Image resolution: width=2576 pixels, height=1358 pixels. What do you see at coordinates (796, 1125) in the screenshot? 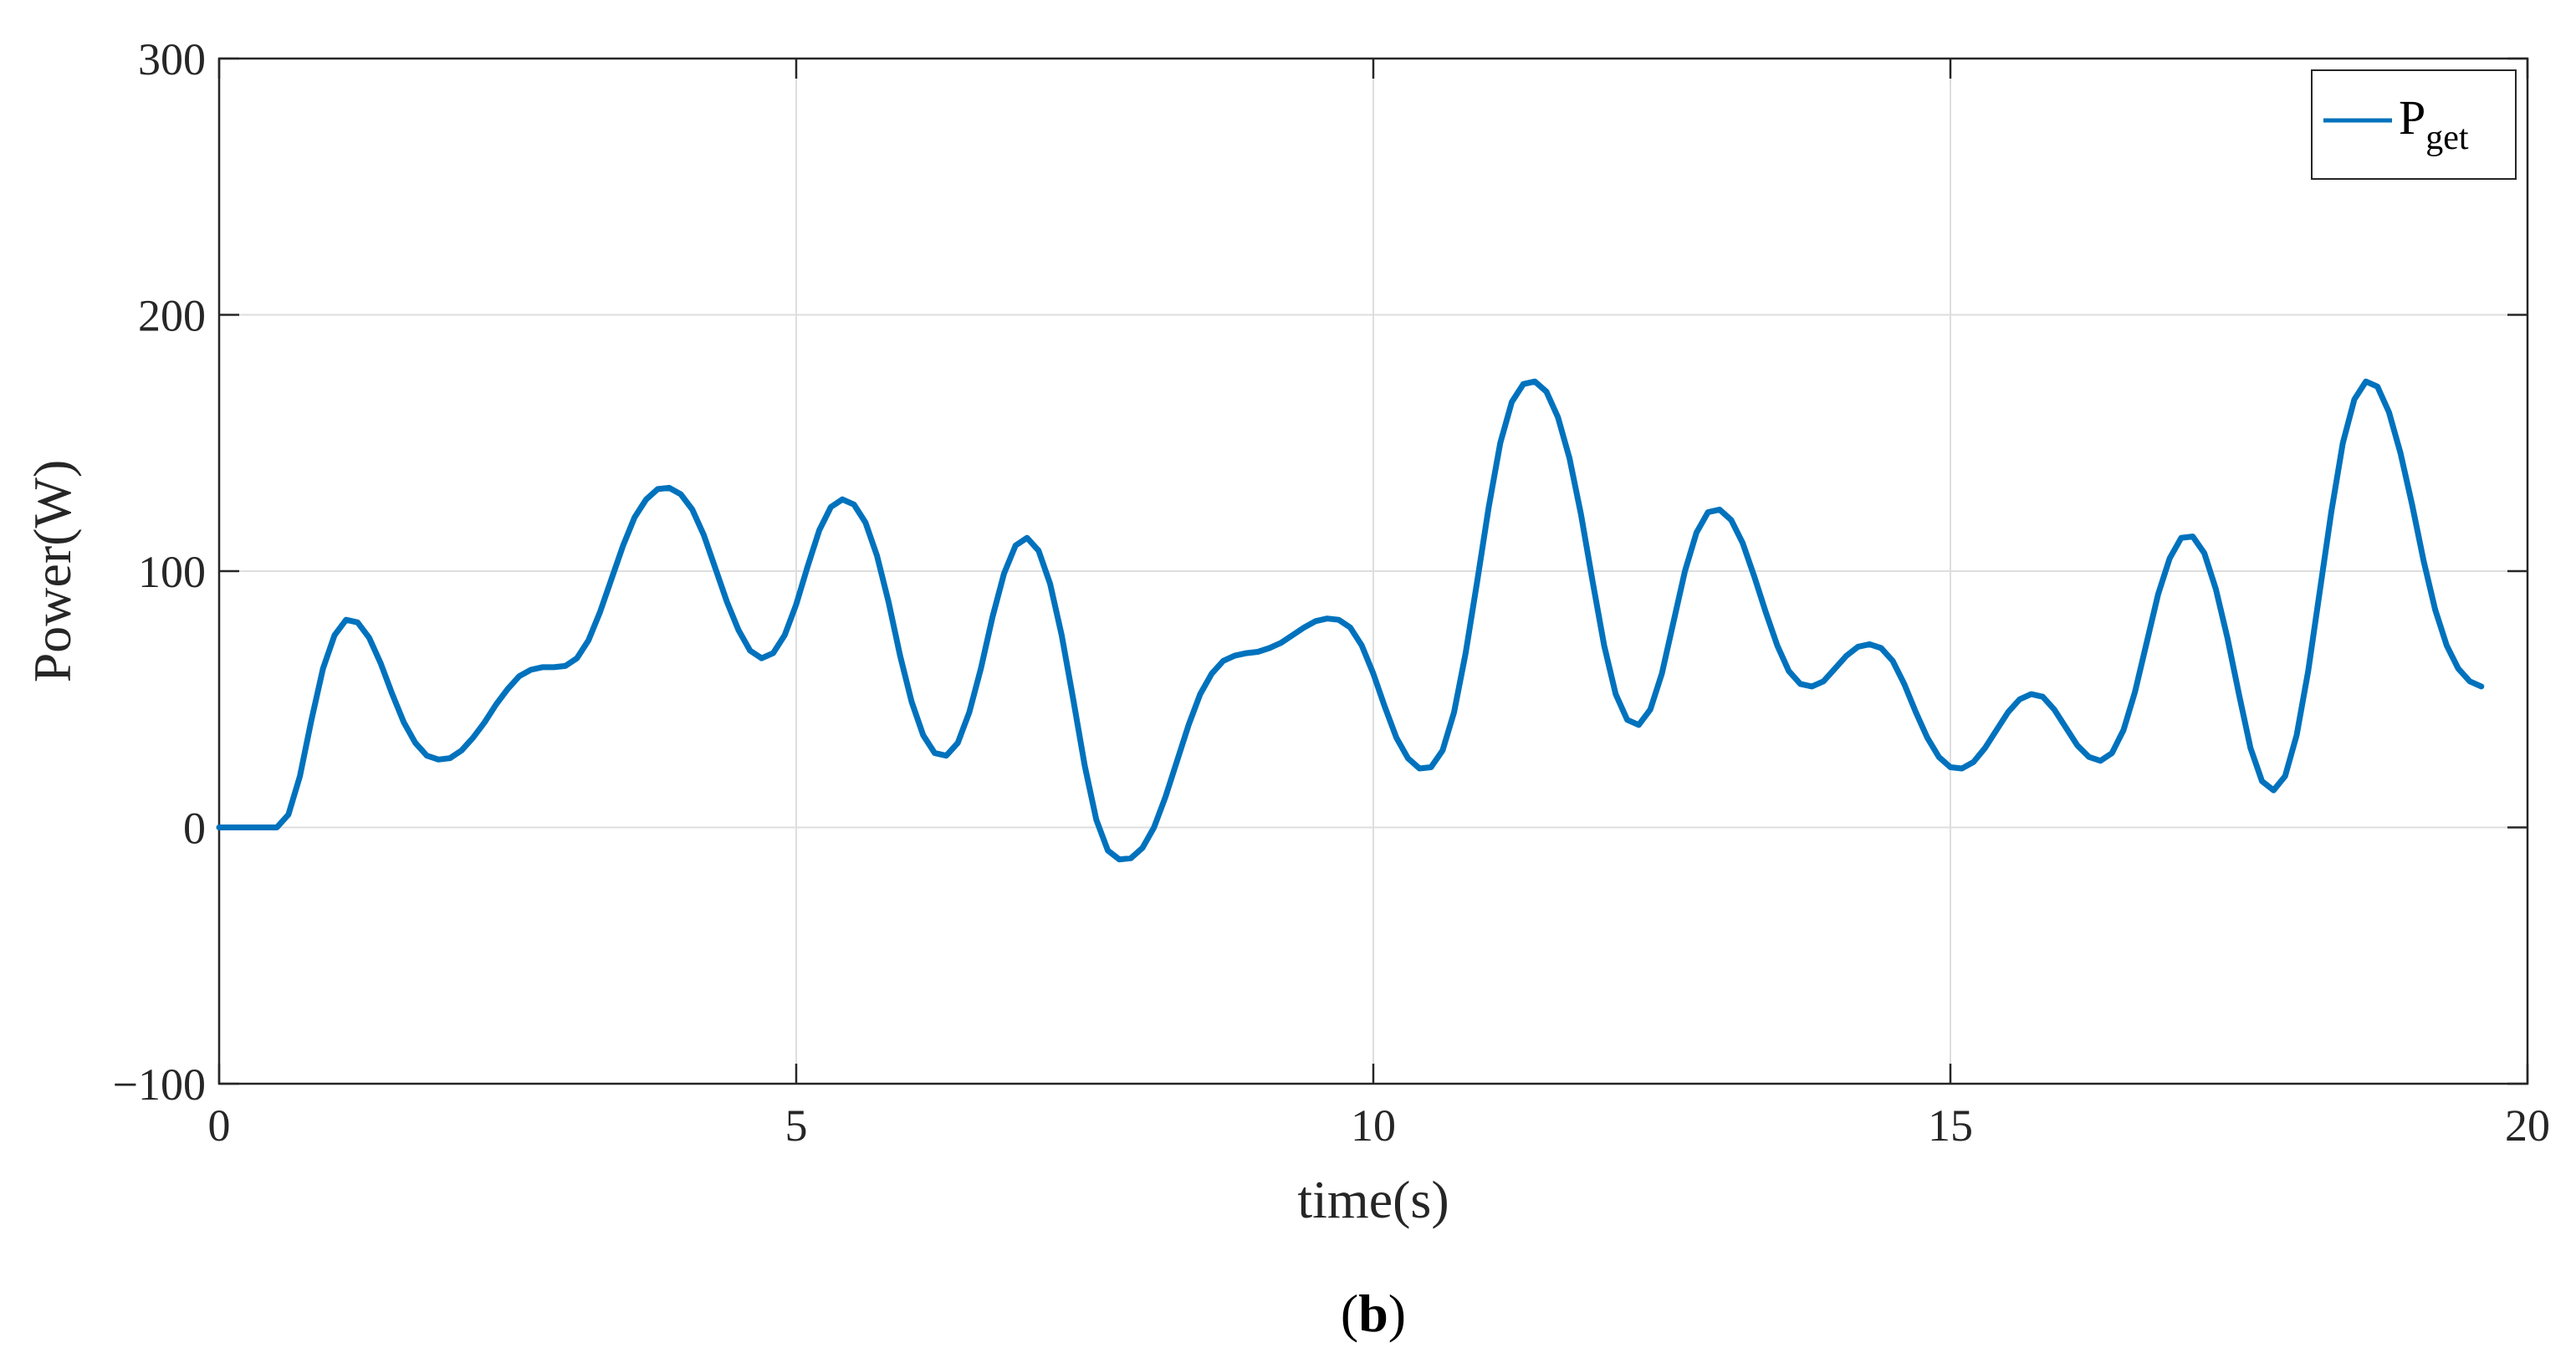
I see `x-tick-label: 5` at bounding box center [796, 1125].